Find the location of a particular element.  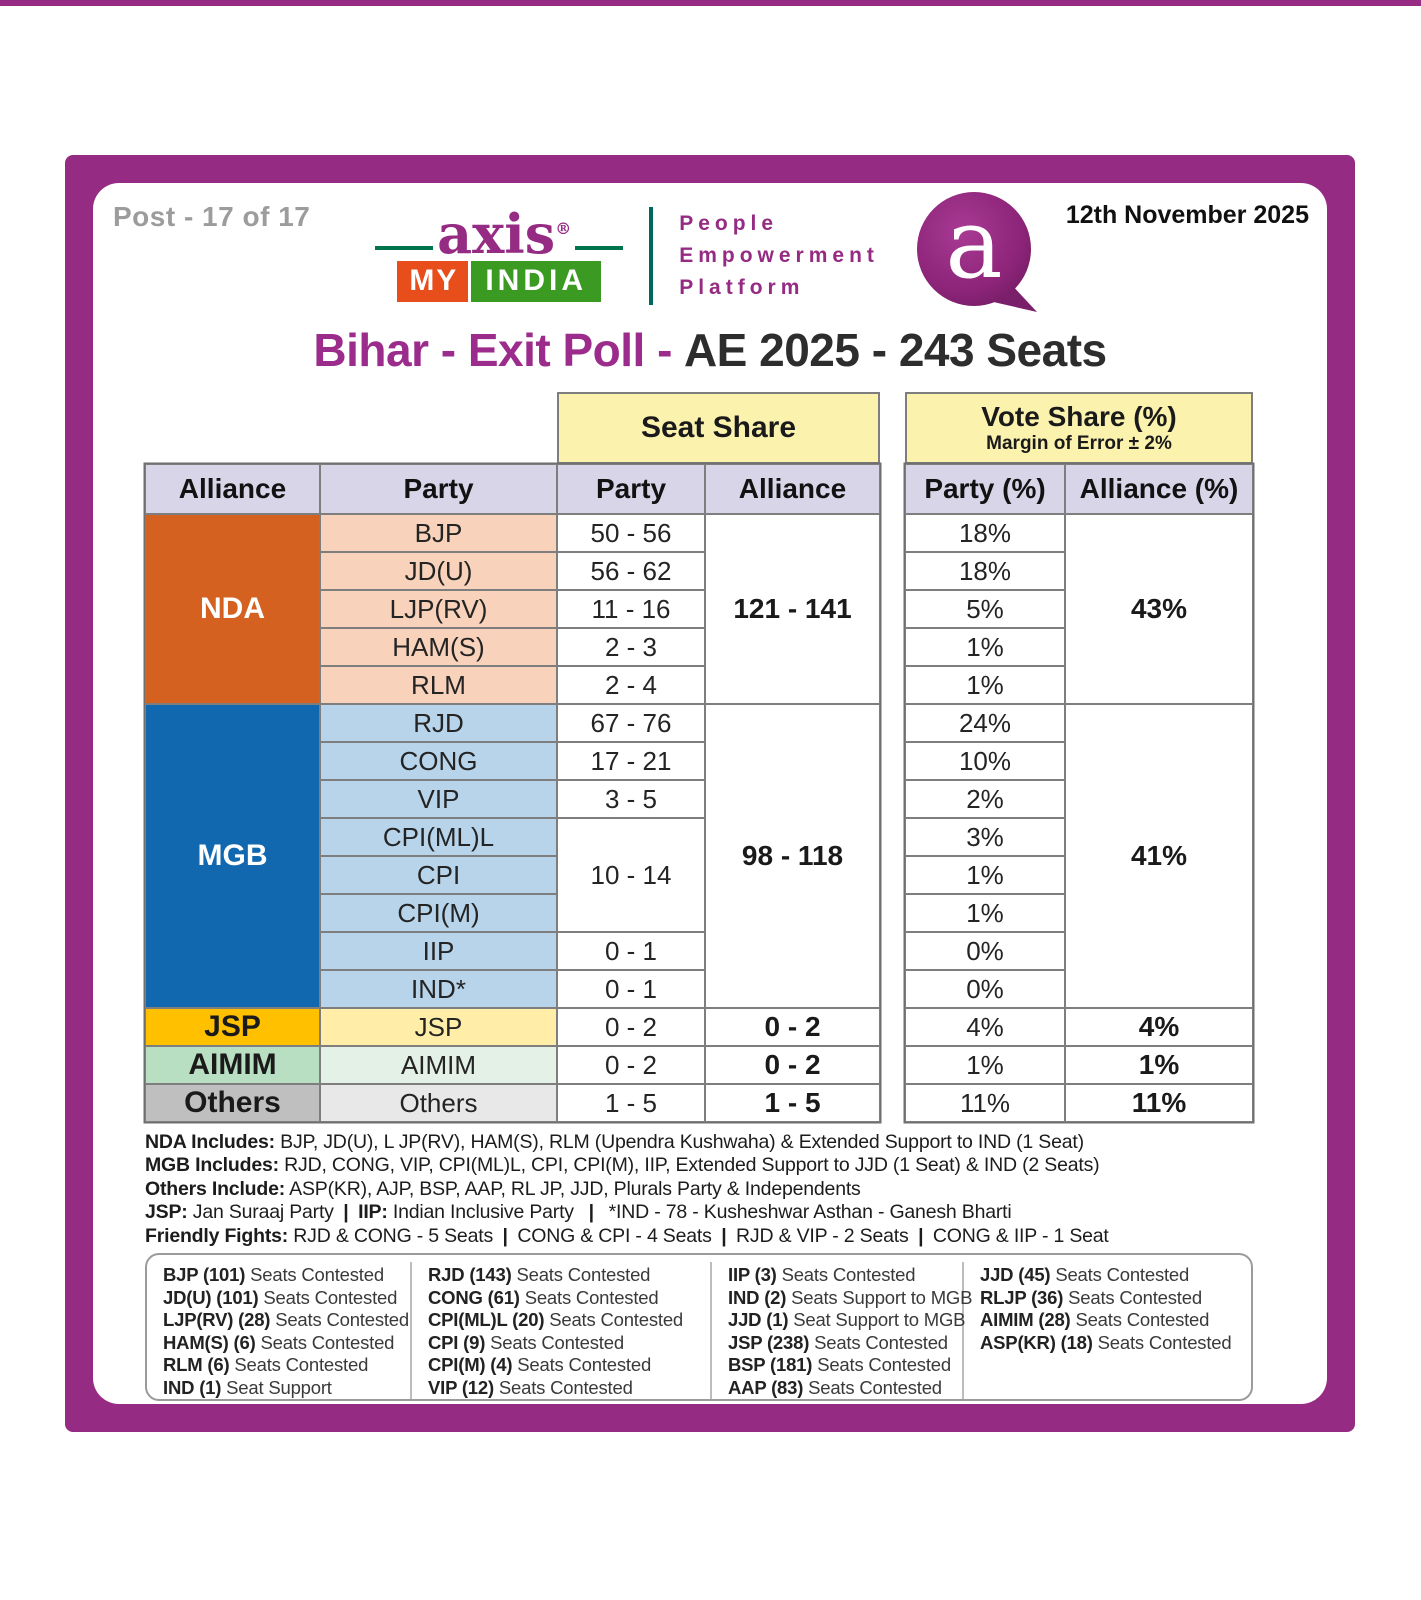

party-vote-share: 3% is located at coordinates (985, 837).